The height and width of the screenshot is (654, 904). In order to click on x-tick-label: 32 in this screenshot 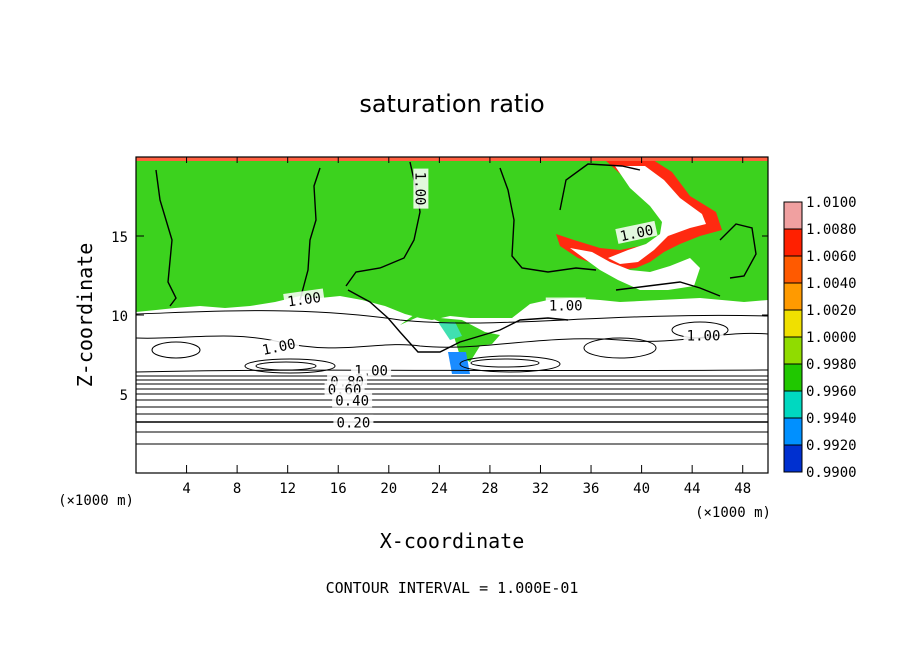, I will do `click(540, 489)`.